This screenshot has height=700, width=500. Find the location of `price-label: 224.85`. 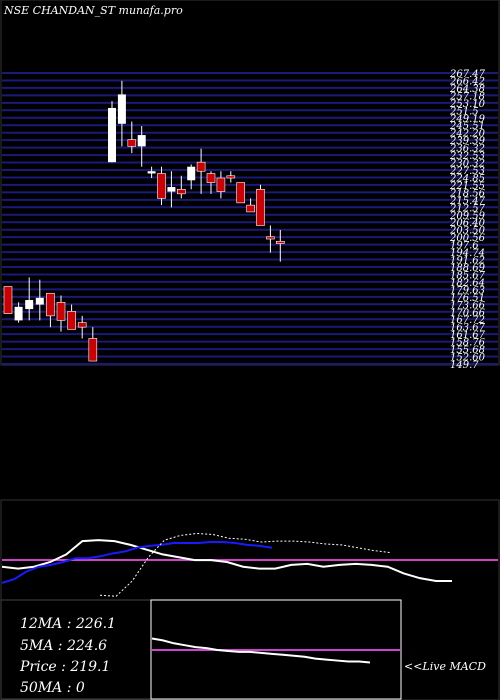

price-label: 224.85 is located at coordinates (467, 178).